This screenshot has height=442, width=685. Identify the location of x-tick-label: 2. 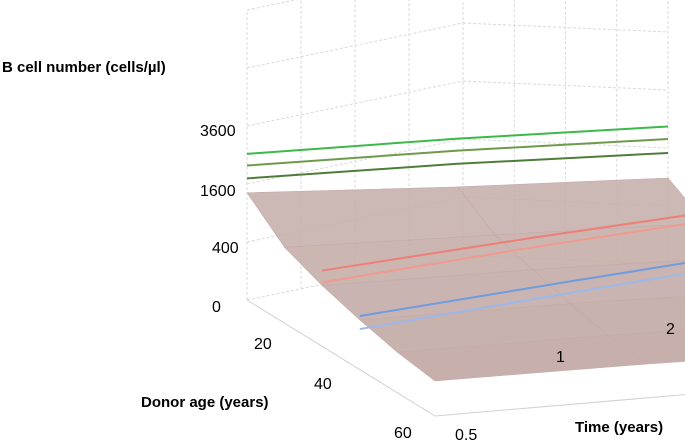
(670, 329).